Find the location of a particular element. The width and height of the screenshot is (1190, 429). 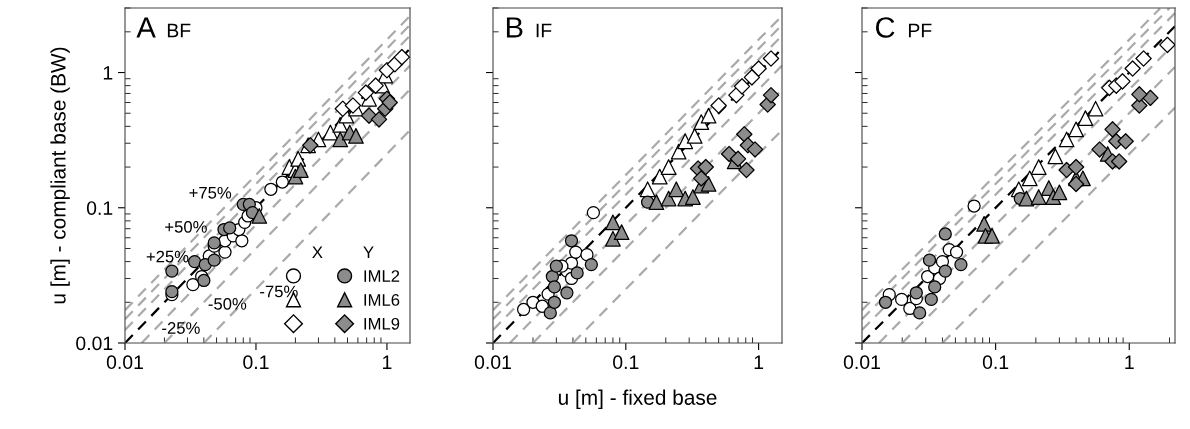

y-tick-label: 0.01 is located at coordinates (94, 343).